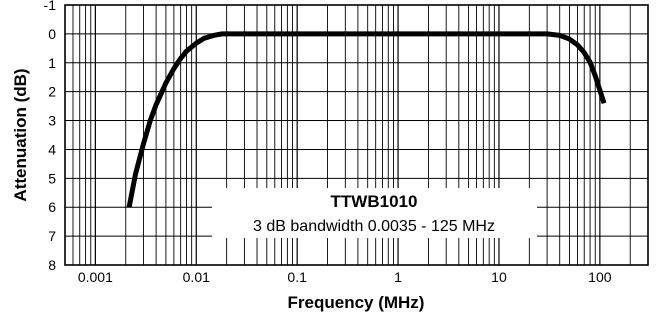  What do you see at coordinates (297, 277) in the screenshot?
I see `x-tick-label: 0.1` at bounding box center [297, 277].